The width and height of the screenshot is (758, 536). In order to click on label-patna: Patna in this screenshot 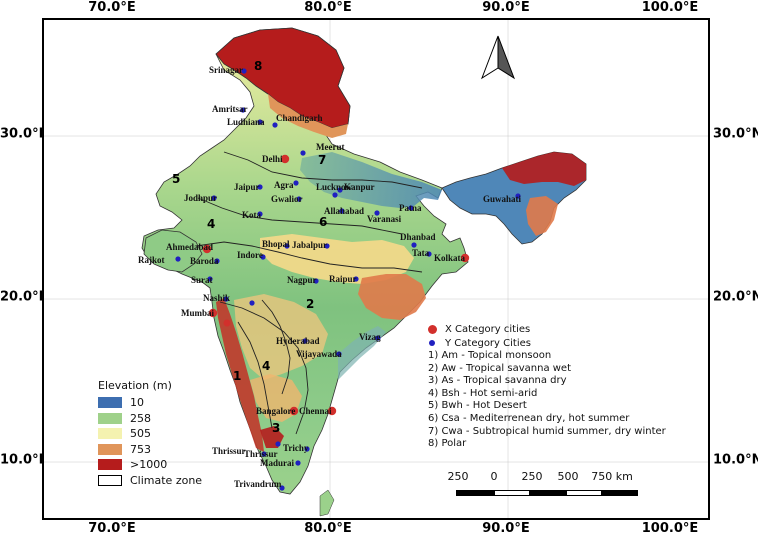, I will do `click(410, 208)`.